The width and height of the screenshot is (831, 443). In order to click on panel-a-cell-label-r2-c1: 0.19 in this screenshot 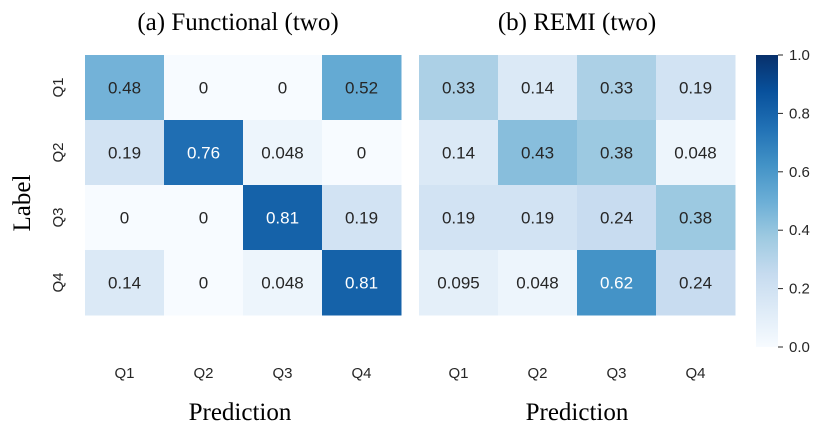, I will do `click(124, 153)`.